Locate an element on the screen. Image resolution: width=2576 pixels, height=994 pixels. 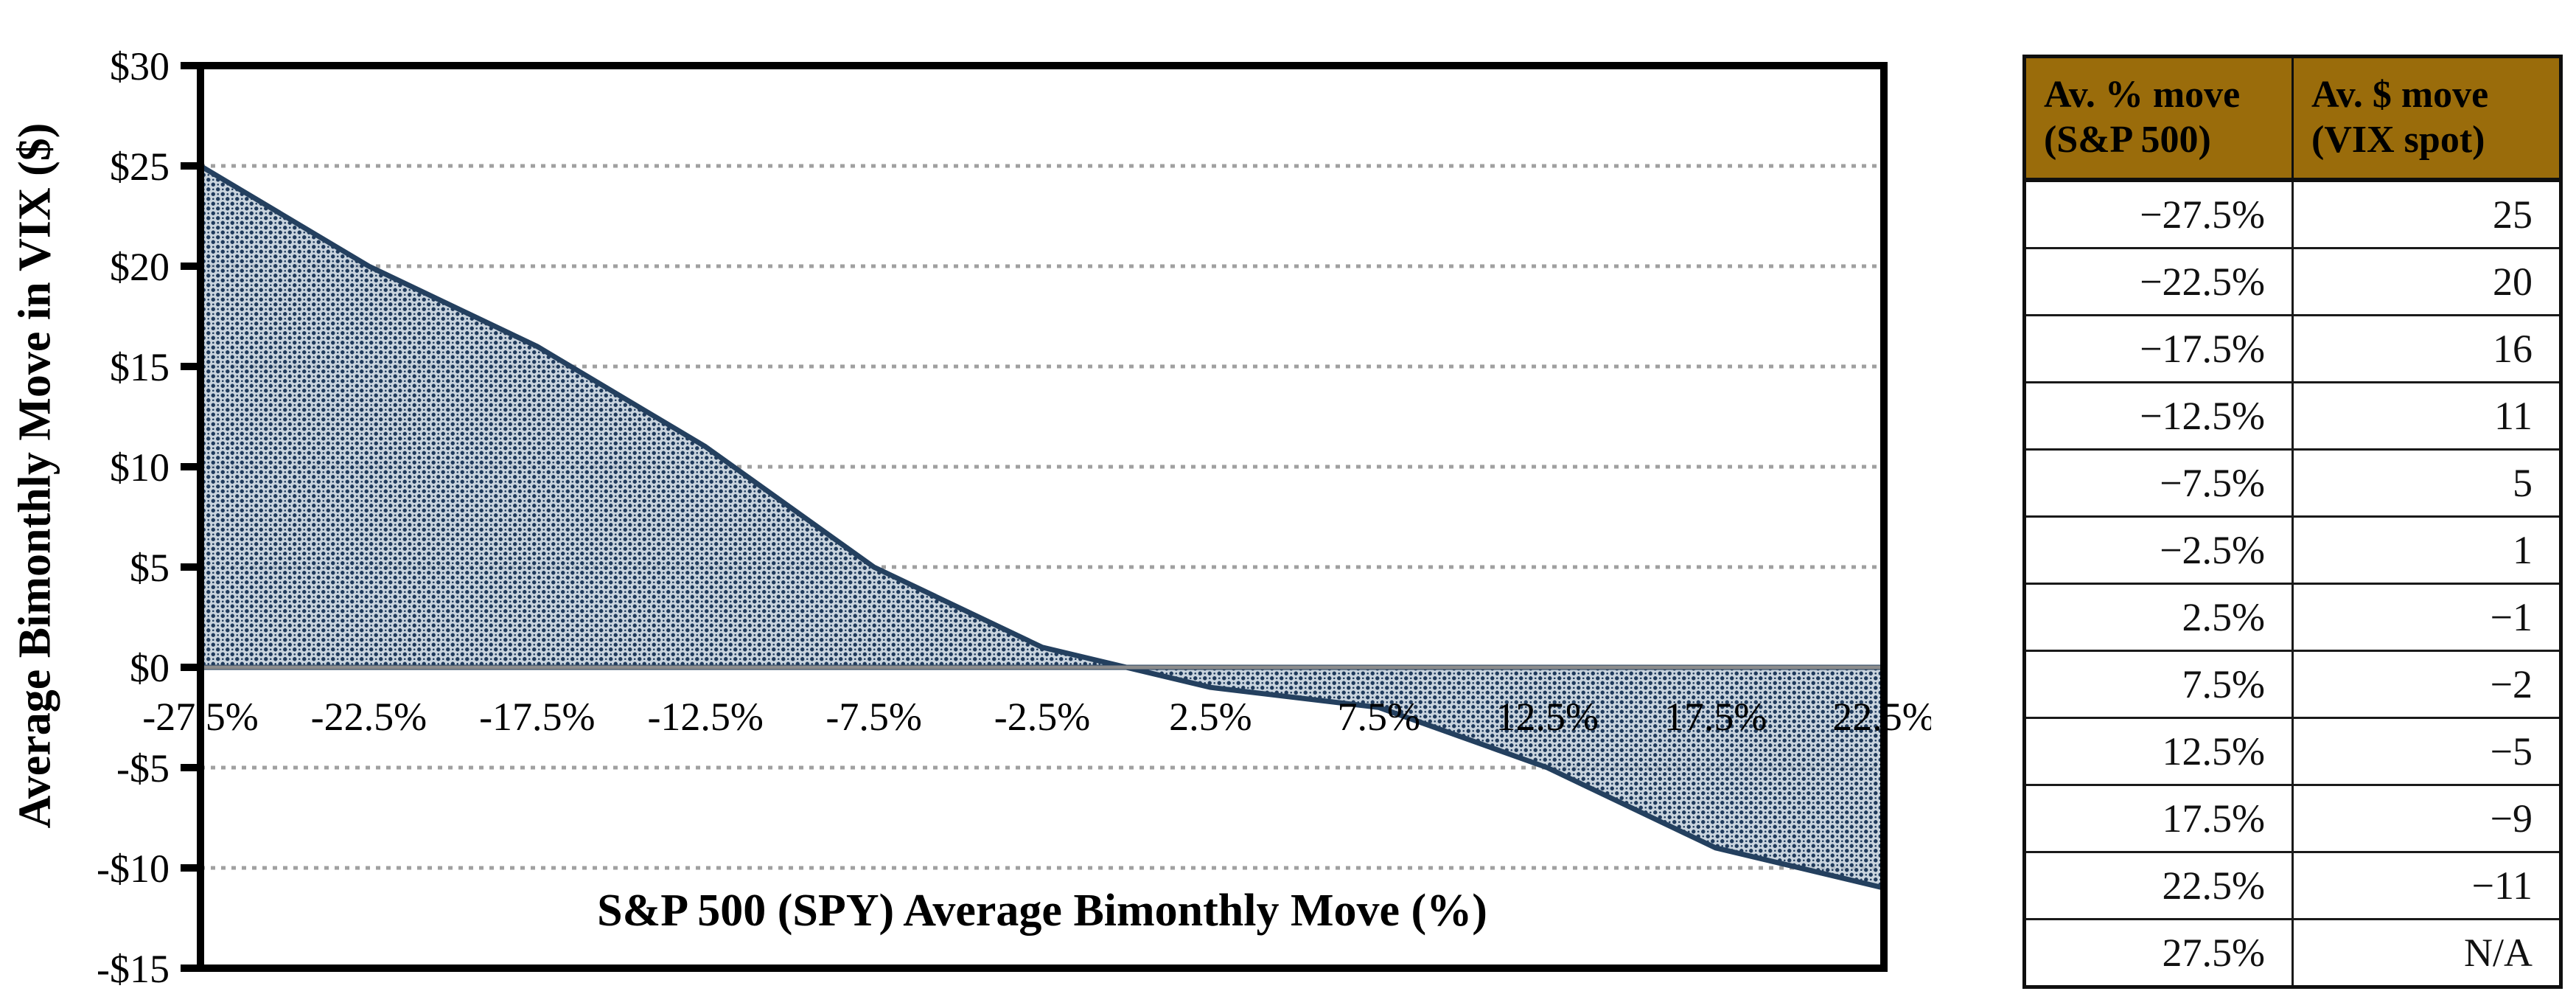
table-row: 27.5% N/A is located at coordinates (2292, 953).